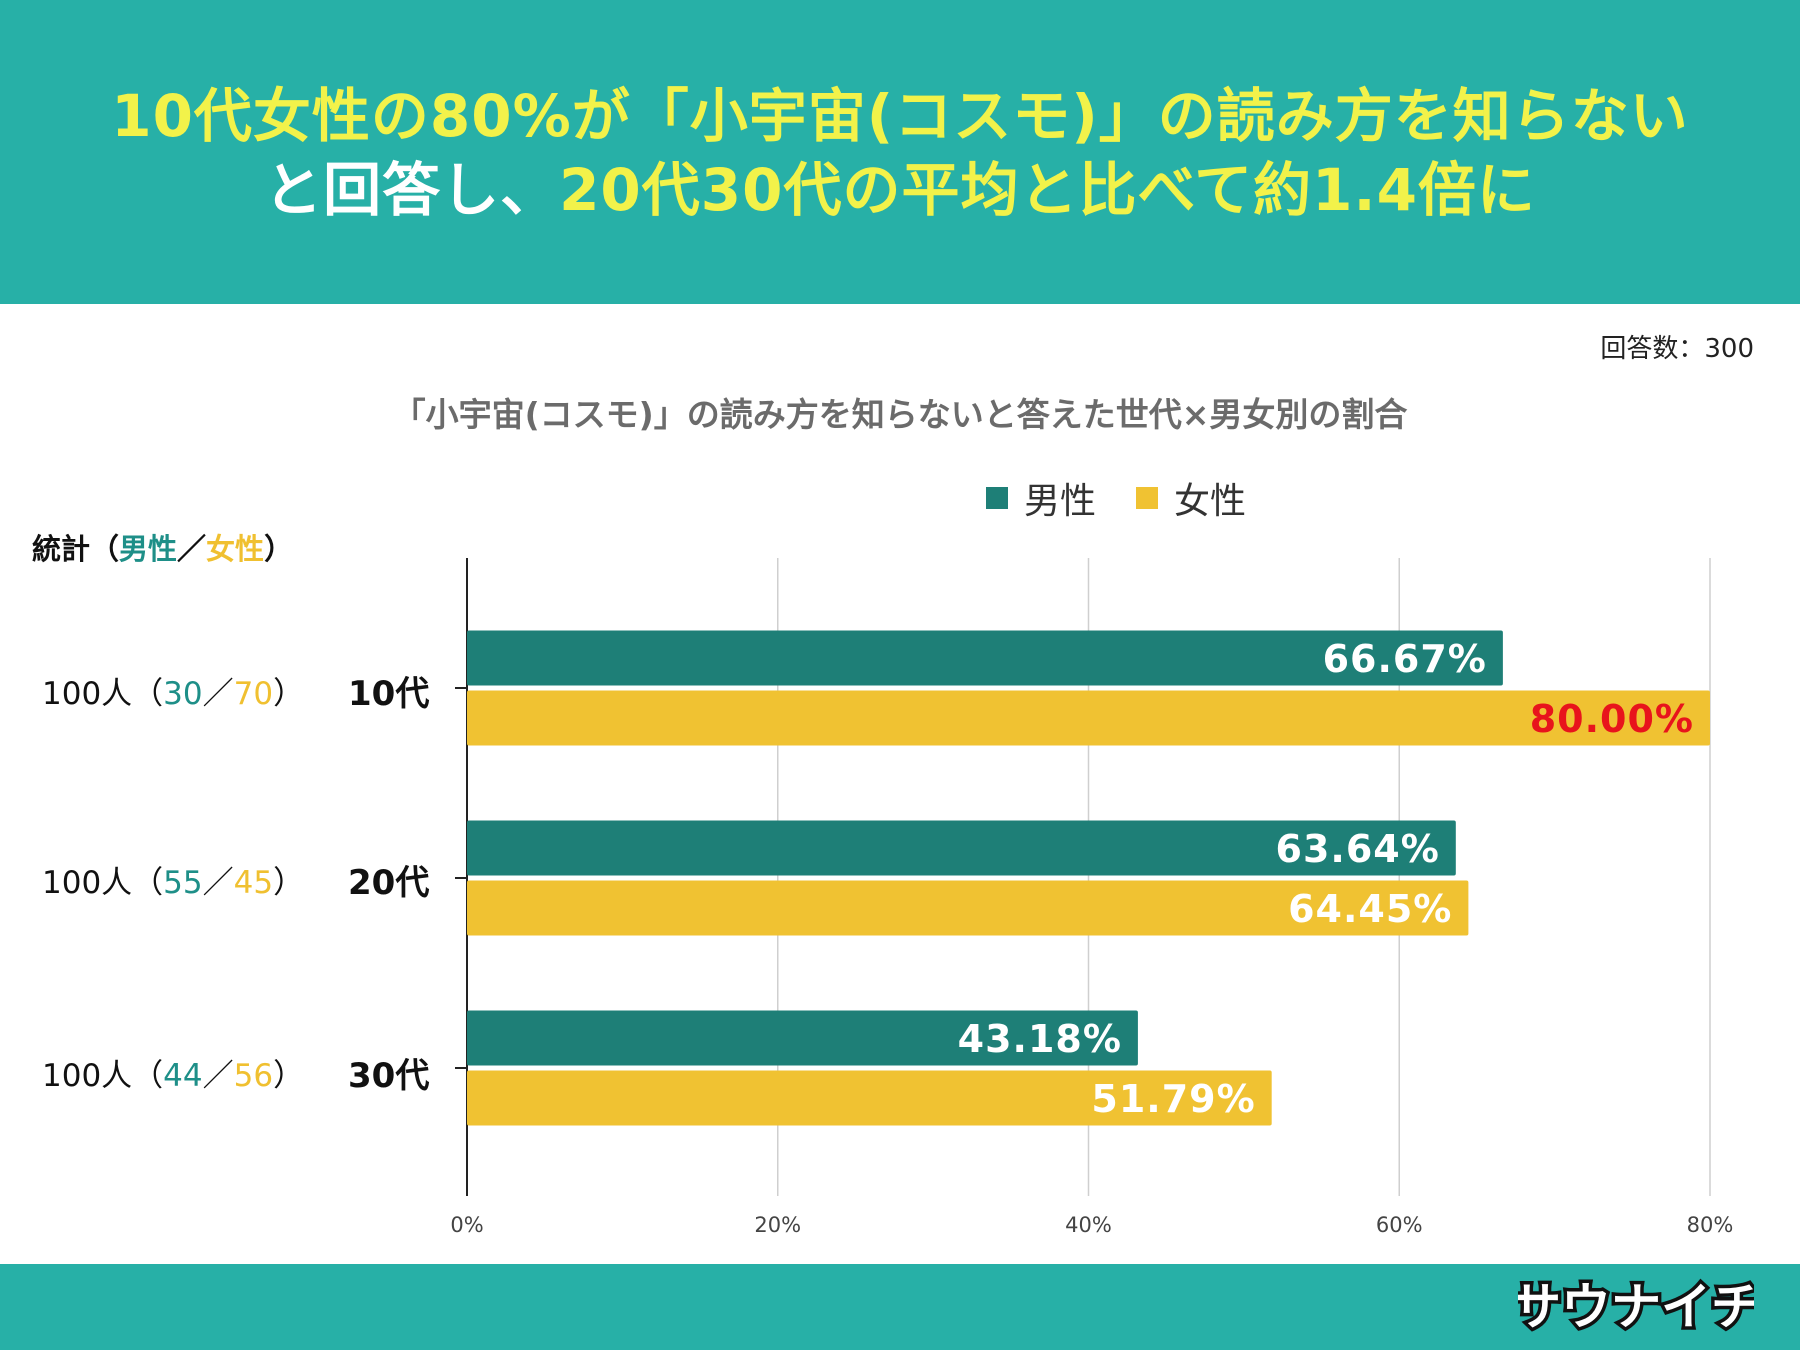 This screenshot has width=1800, height=1350. What do you see at coordinates (869, 1098) in the screenshot?
I see `bar-female-30s` at bounding box center [869, 1098].